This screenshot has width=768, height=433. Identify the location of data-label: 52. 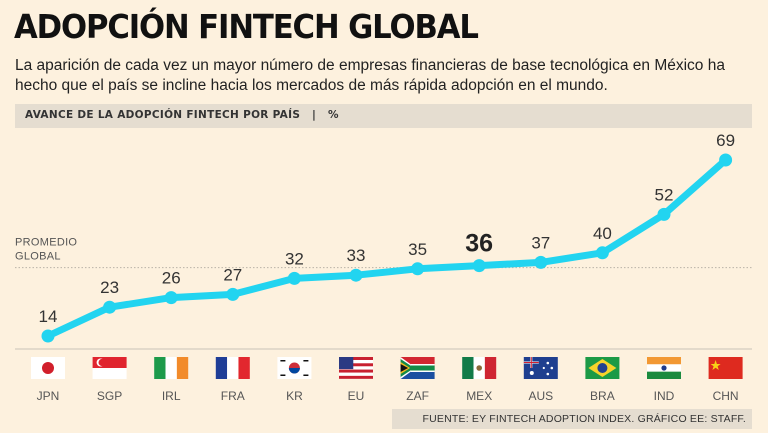
(664, 194).